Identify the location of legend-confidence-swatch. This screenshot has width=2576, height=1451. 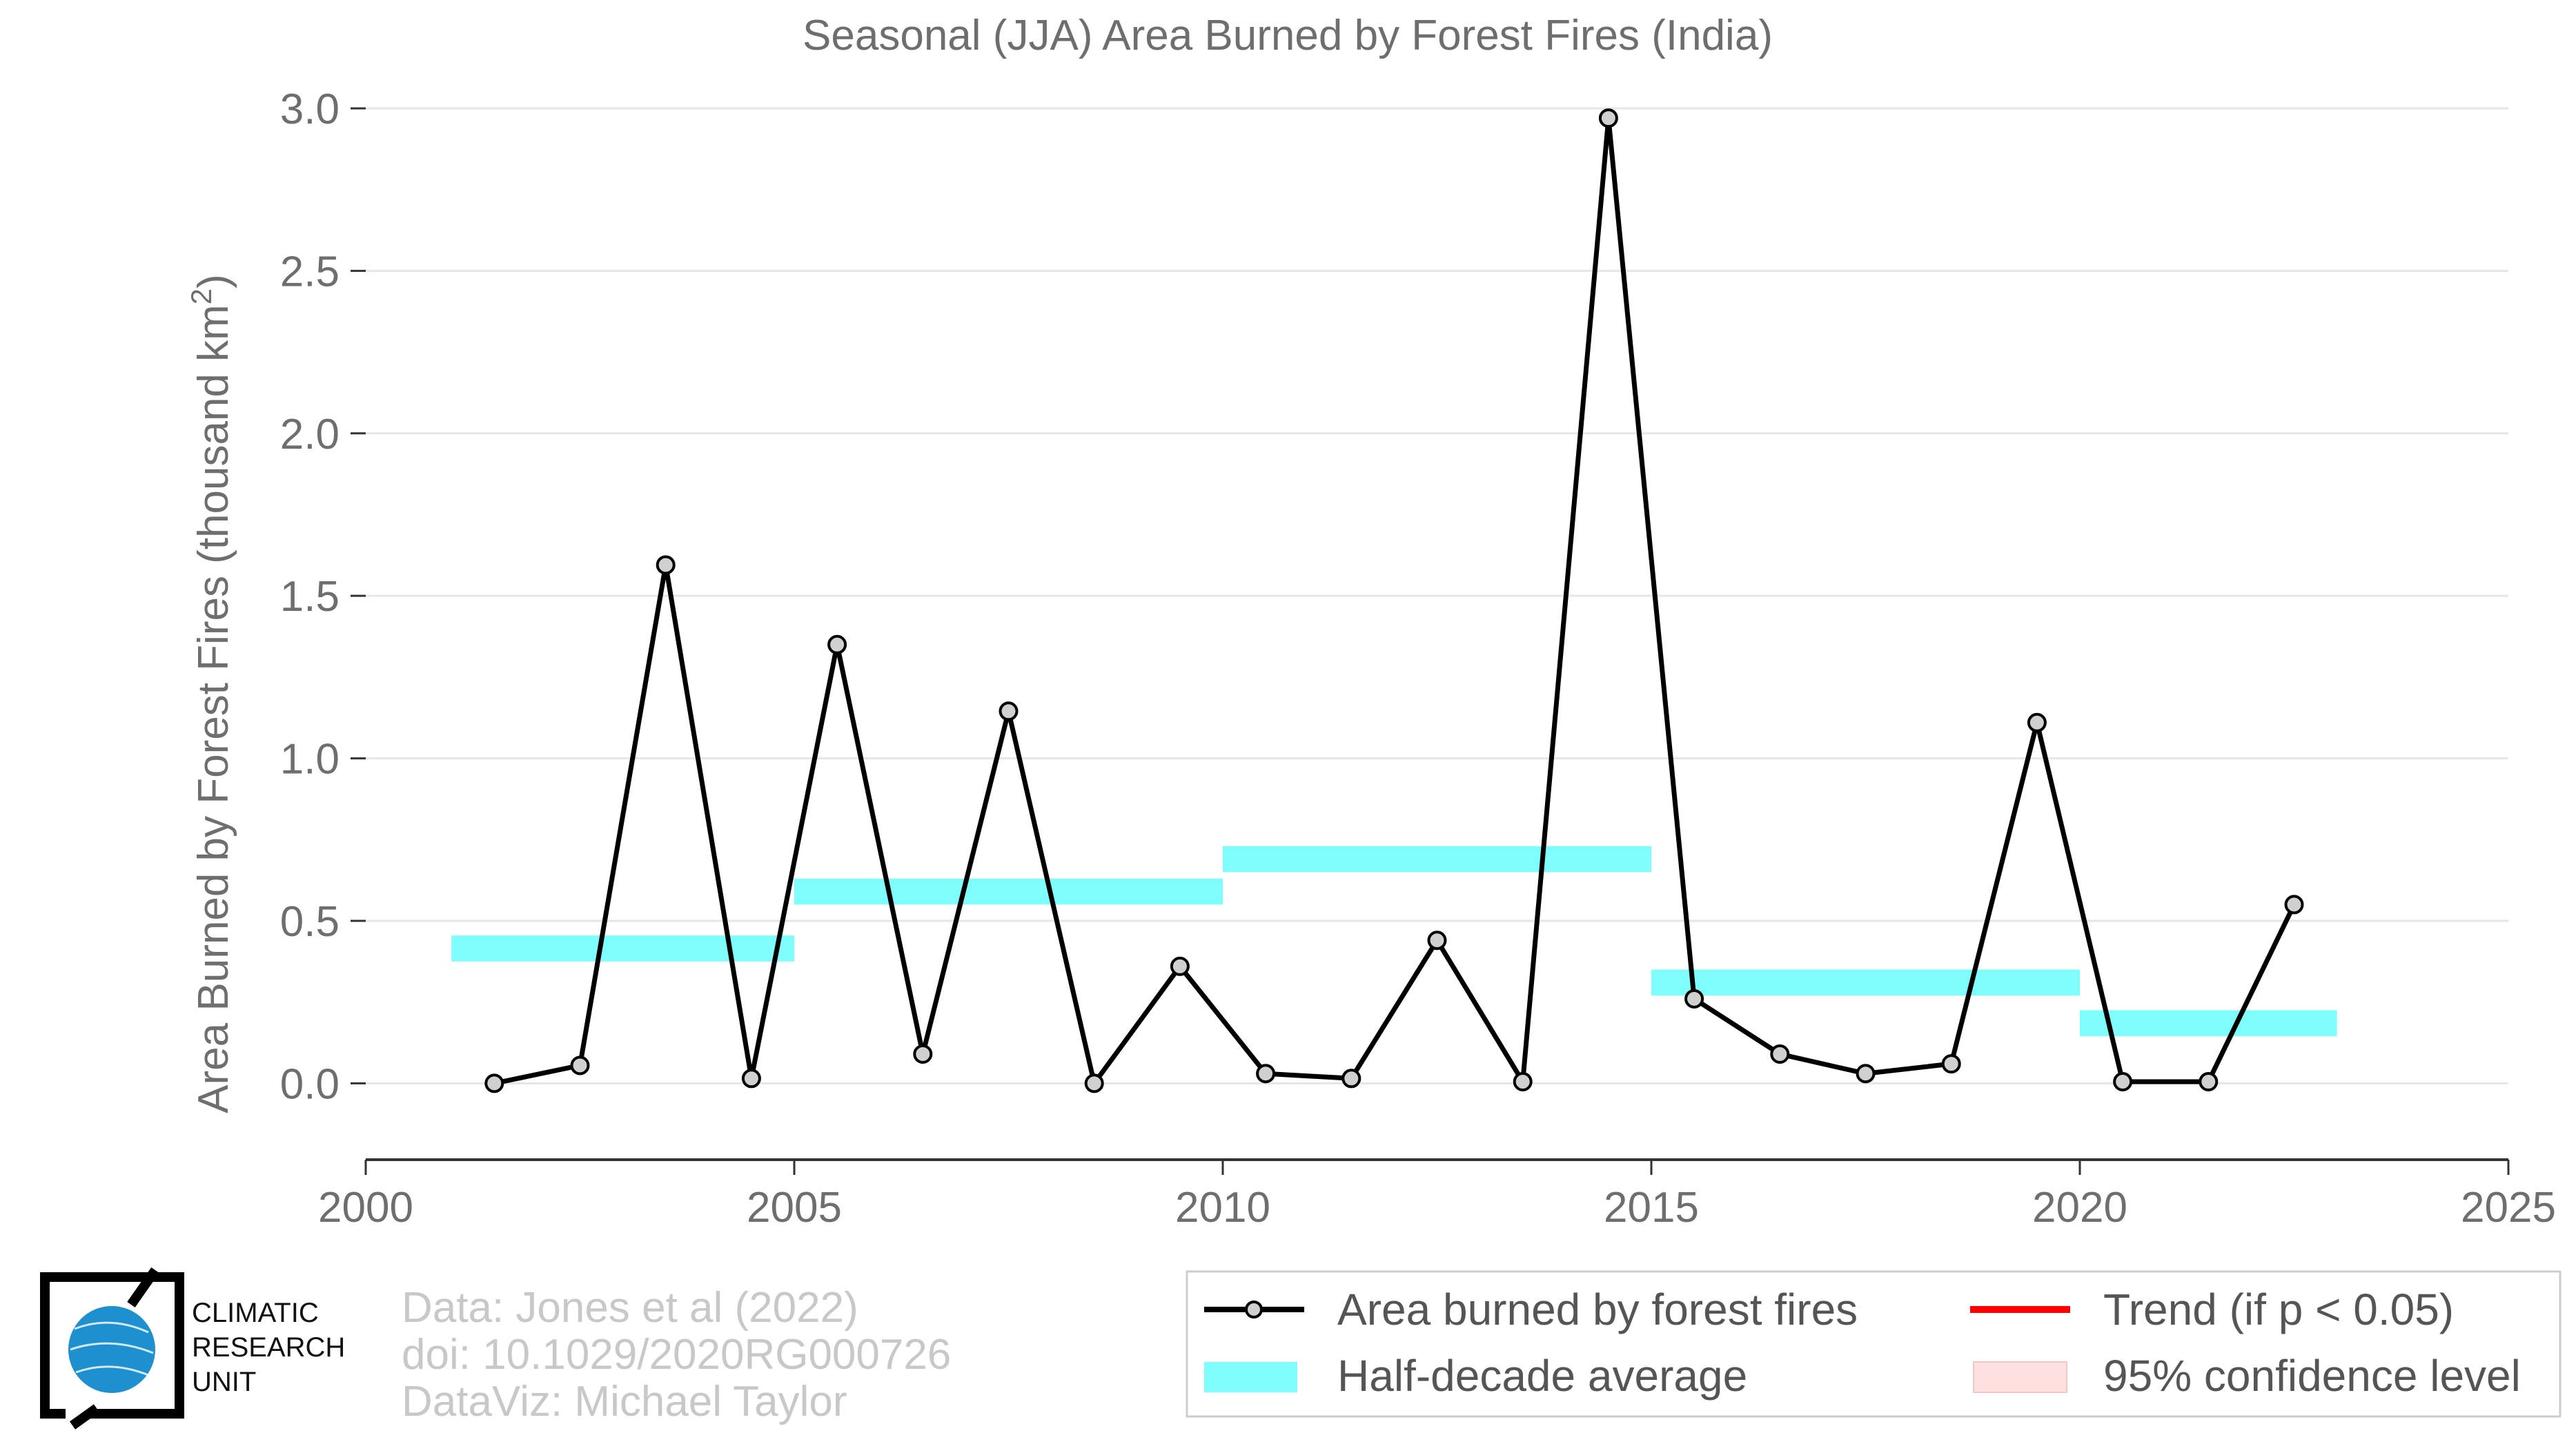
(2020, 1377).